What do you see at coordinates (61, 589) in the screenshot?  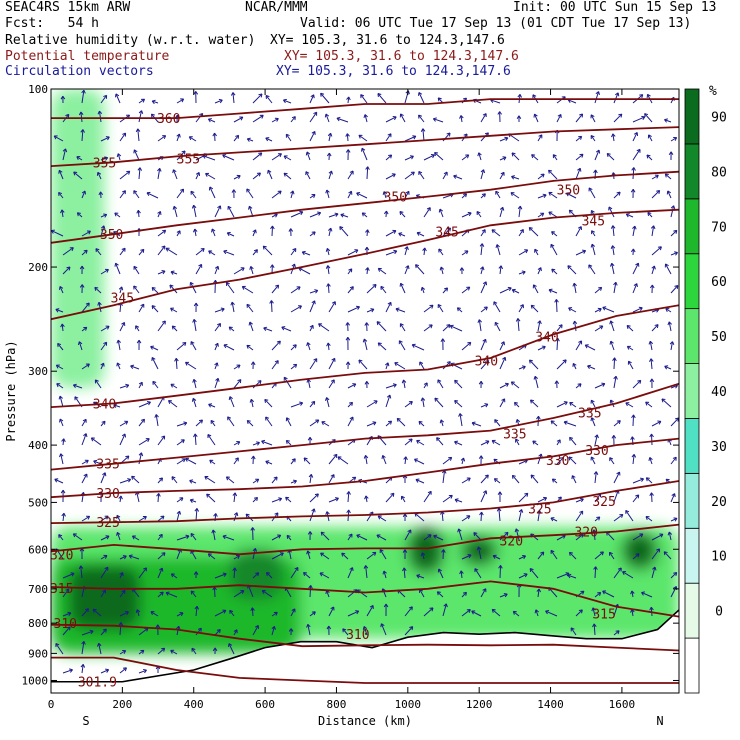 I see `theta-label-315-0: 315` at bounding box center [61, 589].